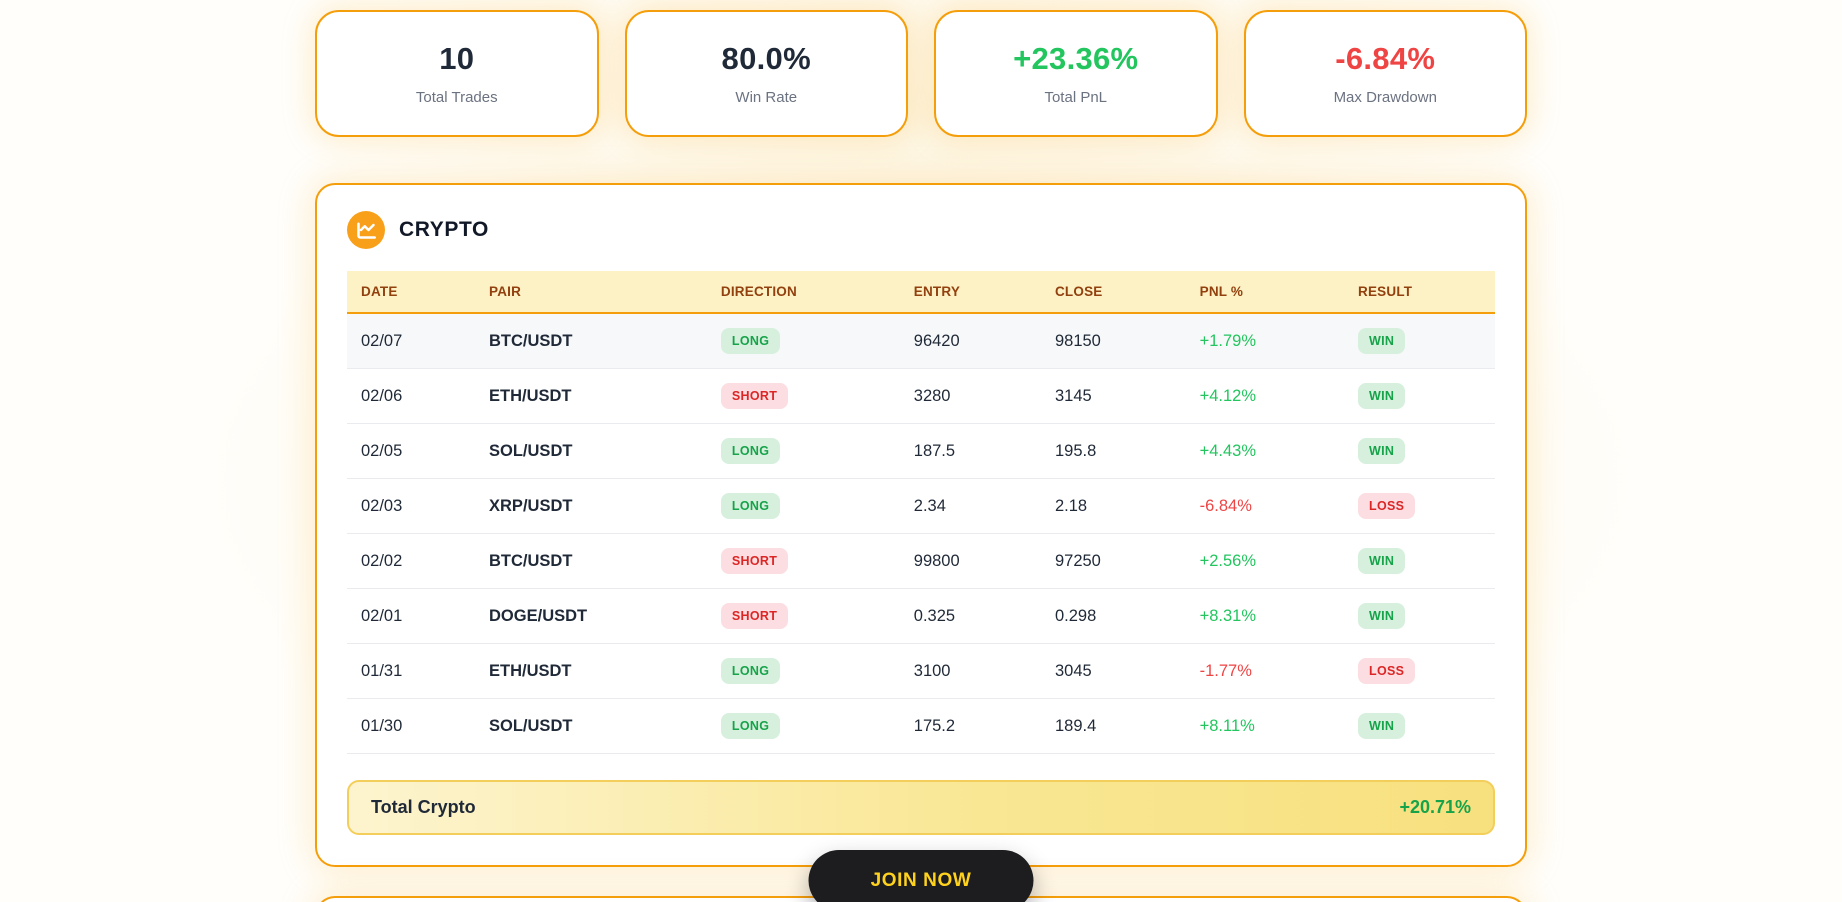 This screenshot has width=1842, height=902. Describe the element at coordinates (1076, 97) in the screenshot. I see `stat-label: Total PnL` at that location.